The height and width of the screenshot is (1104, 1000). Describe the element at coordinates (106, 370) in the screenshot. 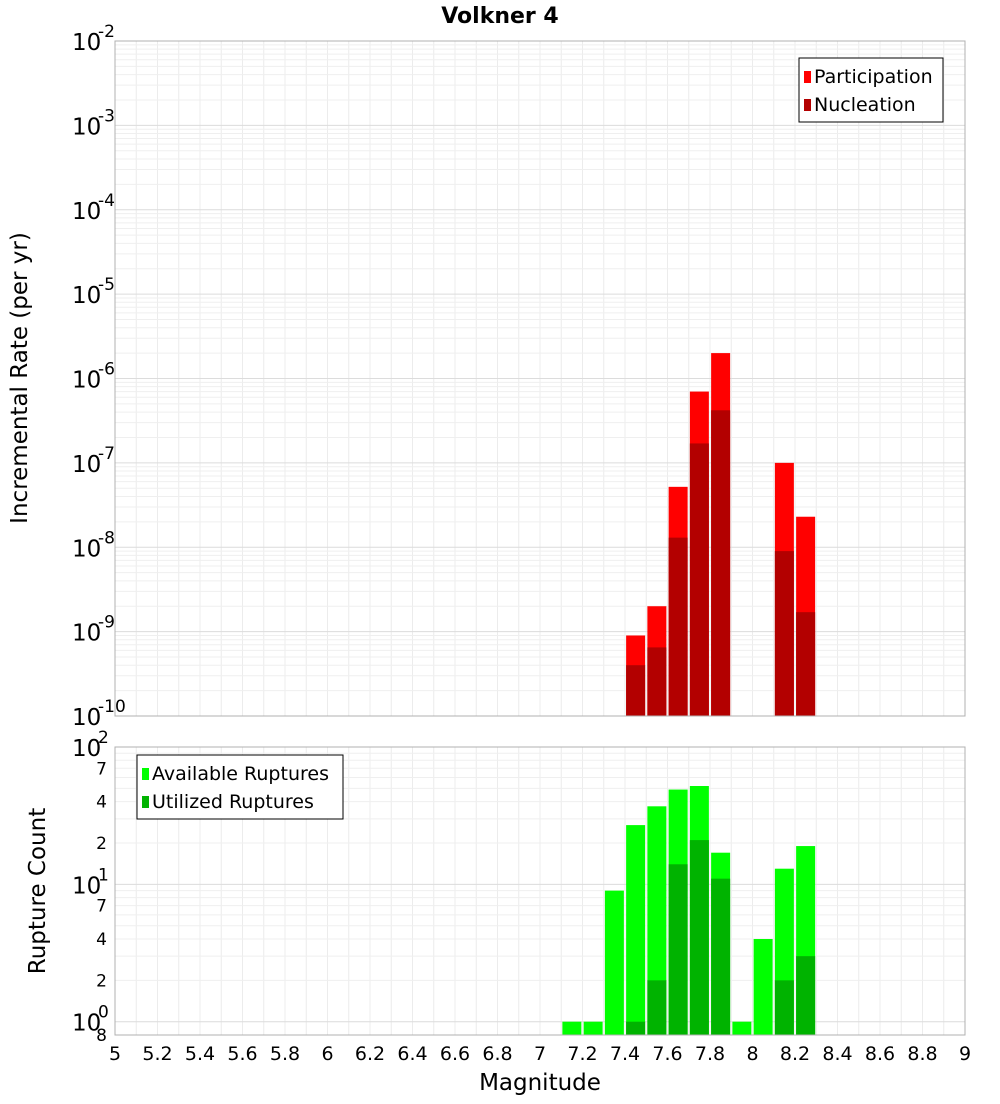

I see `tick-label-exponent: -6` at that location.